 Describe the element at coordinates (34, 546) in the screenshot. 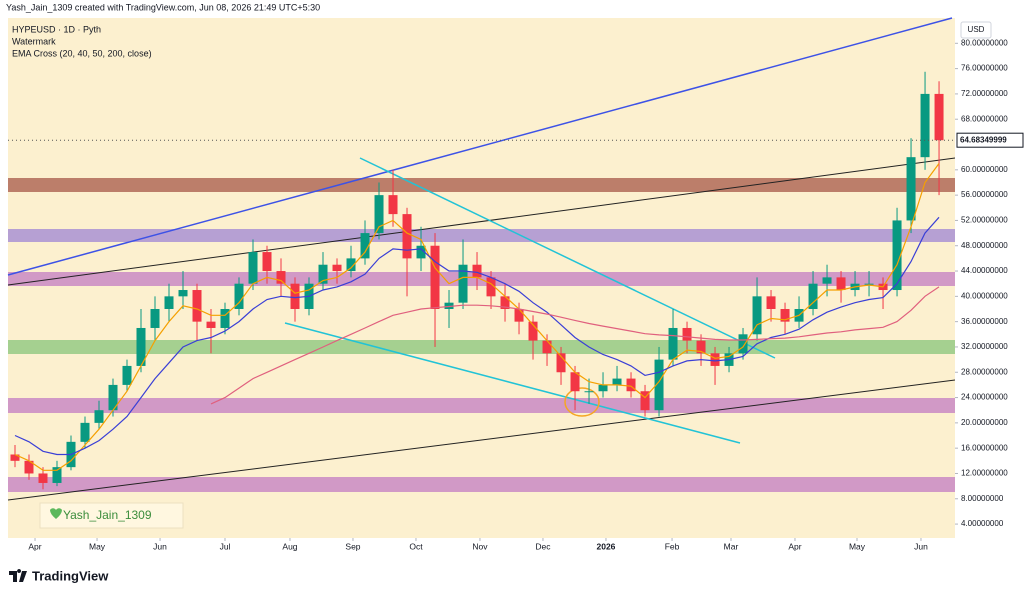

I see `x-tick-label: Apr` at that location.